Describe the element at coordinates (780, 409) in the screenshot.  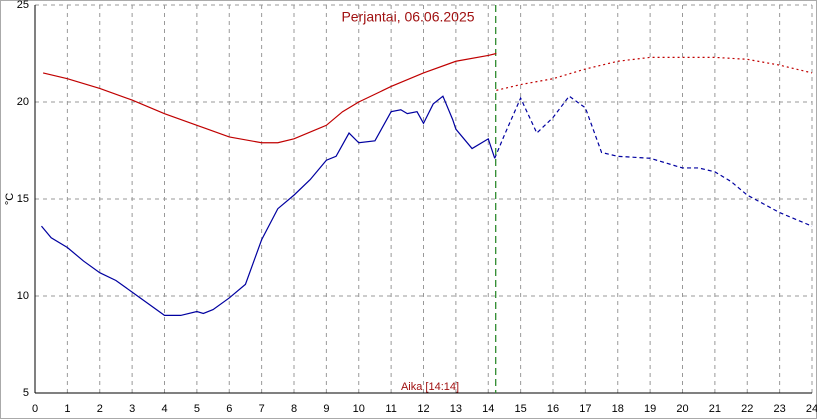
I see `x-tick-label: 23` at that location.